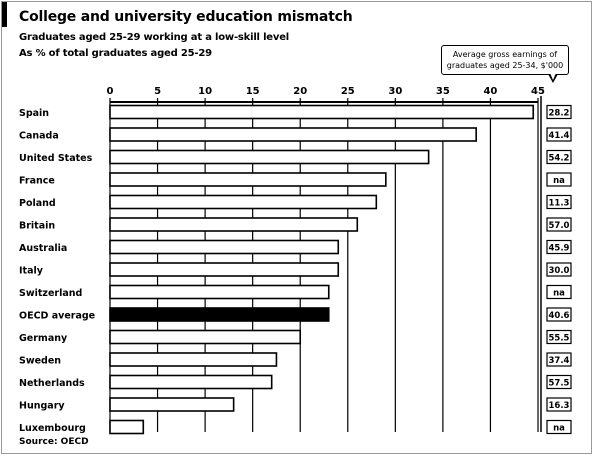 The height and width of the screenshot is (457, 595). What do you see at coordinates (300, 91) in the screenshot?
I see `x-tick-label: 20` at bounding box center [300, 91].